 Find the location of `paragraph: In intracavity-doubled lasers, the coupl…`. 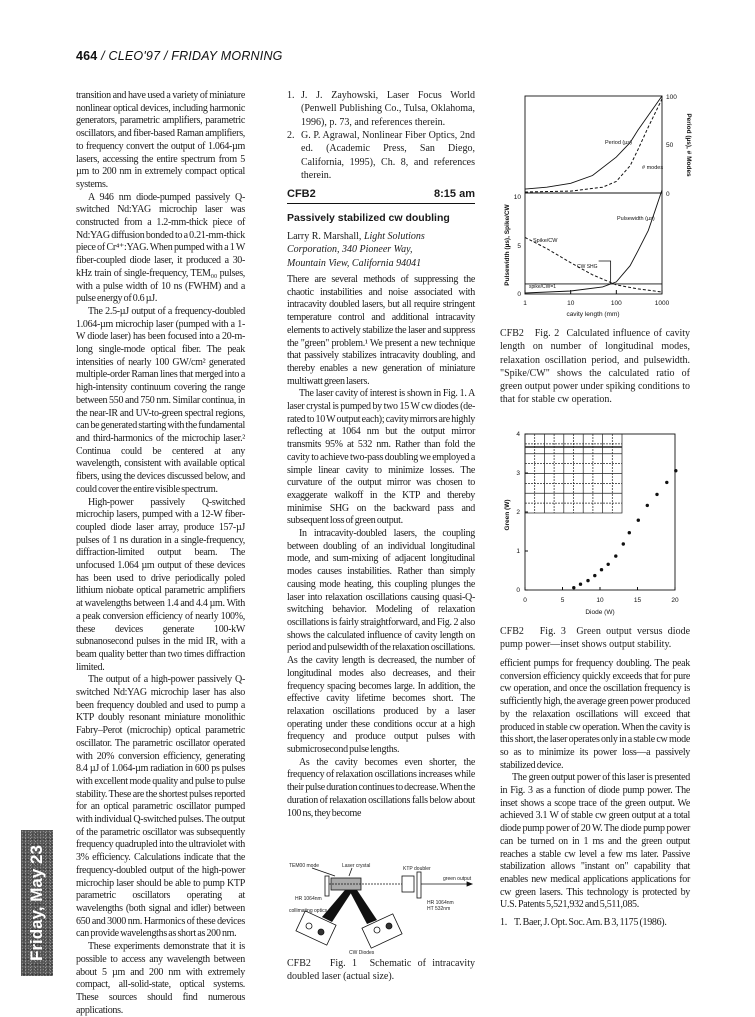

paragraph: In intracavity-doubled lasers, the coupl… is located at coordinates (381, 642).